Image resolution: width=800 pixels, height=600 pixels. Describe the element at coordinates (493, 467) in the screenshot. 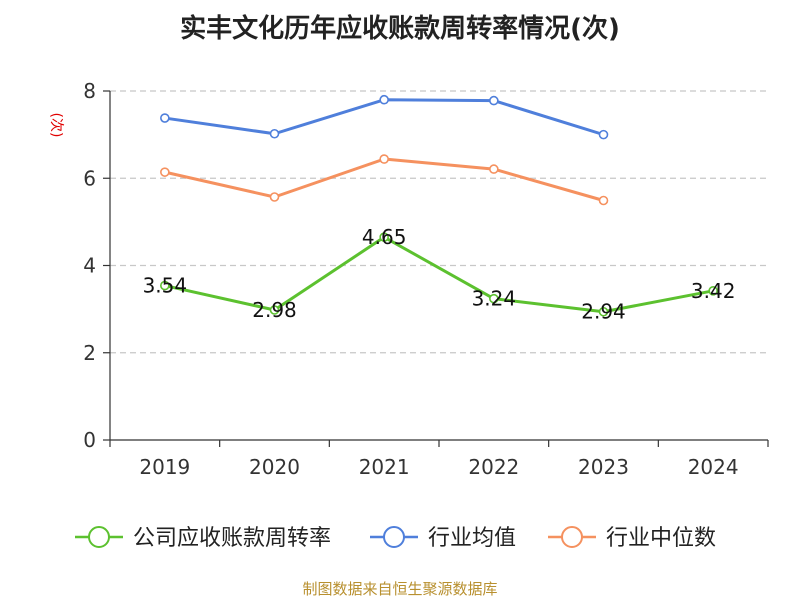

I see `x-tick-label: 2022` at that location.